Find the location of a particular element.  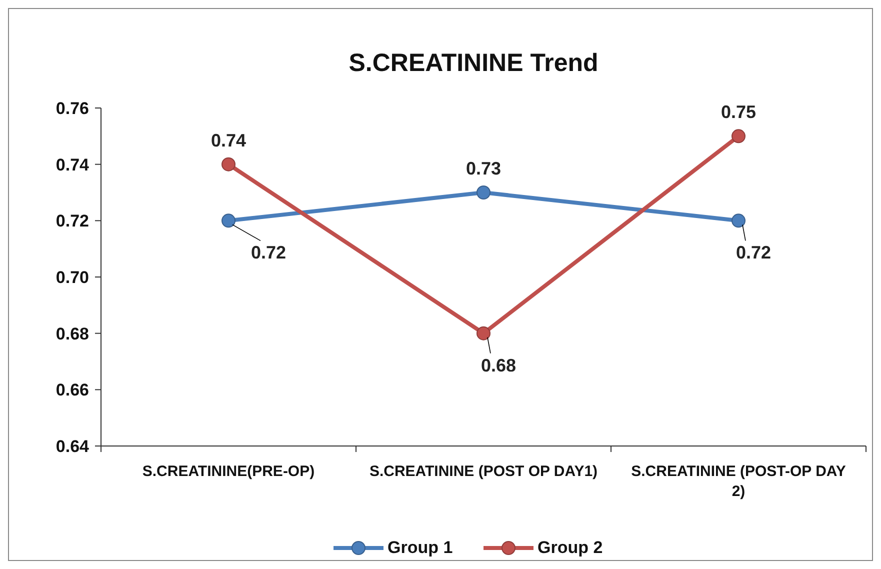

x-tick-label: S.CREATININE (POST-OP DAY 2) is located at coordinates (738, 481).